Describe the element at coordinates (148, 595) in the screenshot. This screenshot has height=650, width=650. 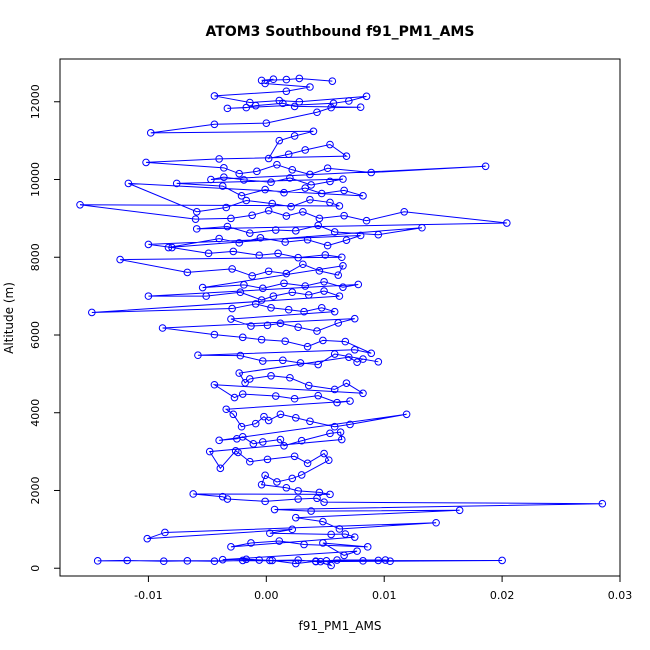
I see `x-tick-label: -0.01` at that location.